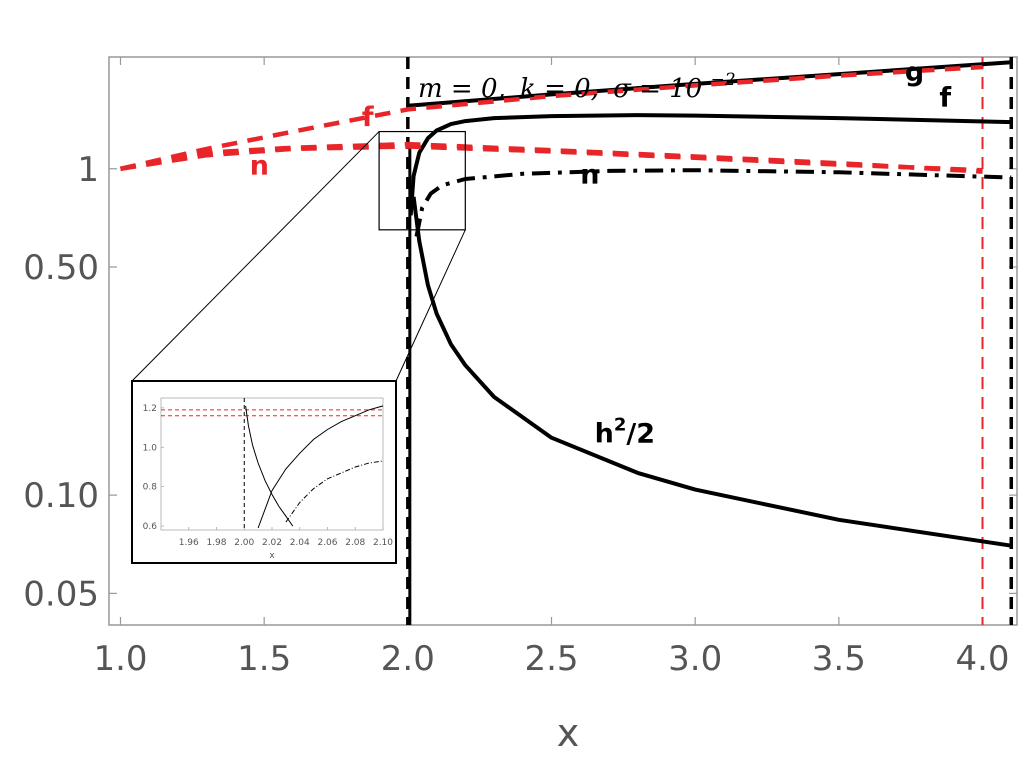 The image size is (1024, 773). What do you see at coordinates (408, 659) in the screenshot?
I see `x-tick-label: 2.0` at bounding box center [408, 659].